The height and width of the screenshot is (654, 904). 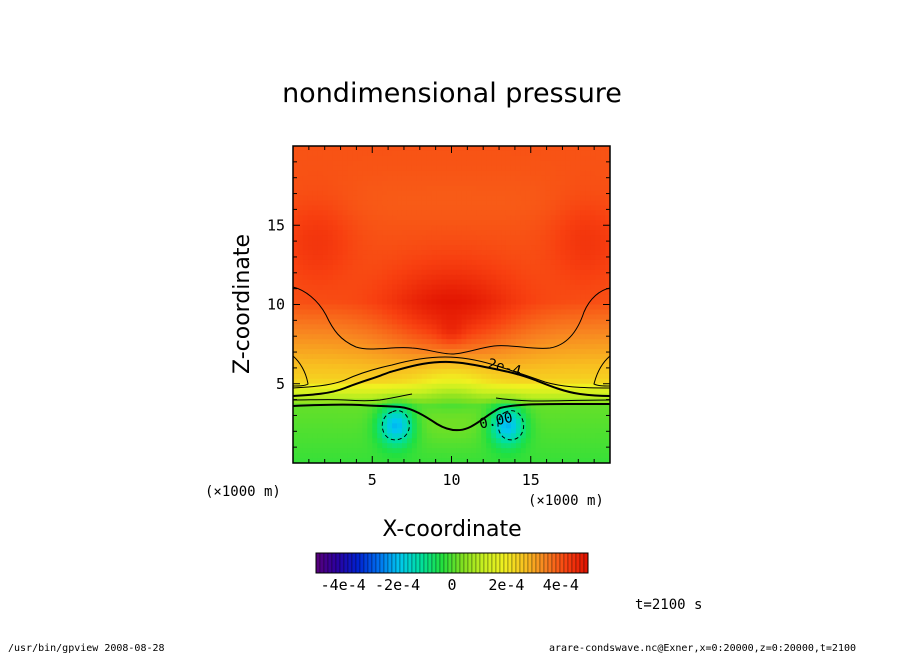 What do you see at coordinates (398, 563) in the screenshot?
I see `colorbar-swatch` at bounding box center [398, 563].